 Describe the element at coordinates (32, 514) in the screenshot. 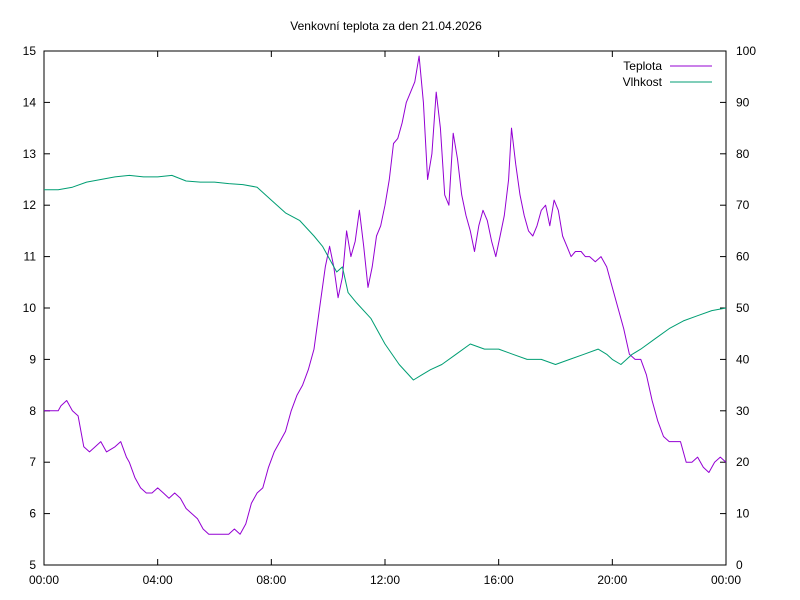

I see `y-tick-label: 6` at that location.